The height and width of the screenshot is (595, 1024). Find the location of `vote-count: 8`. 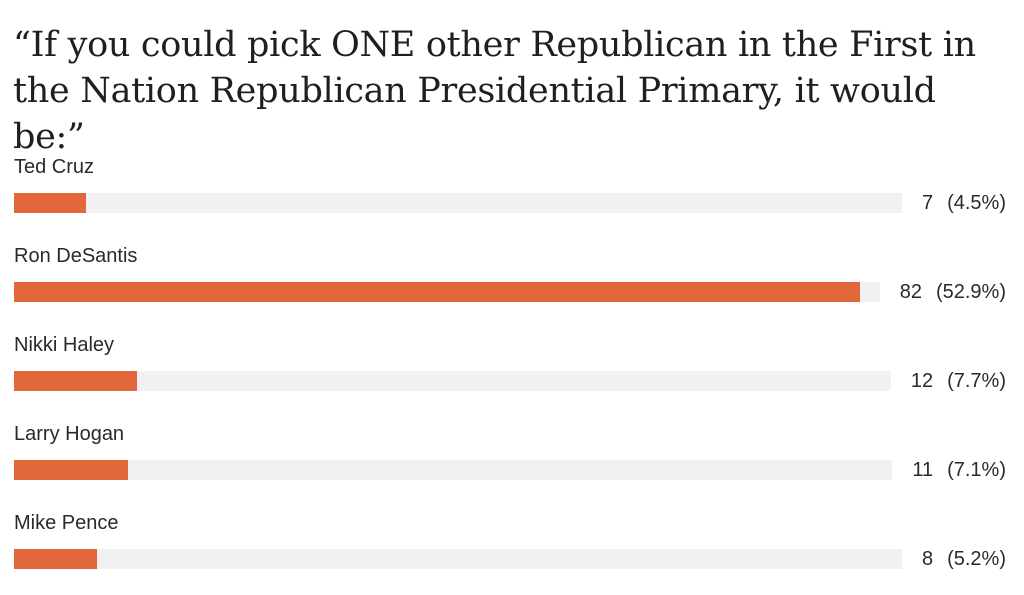

vote-count: 8 is located at coordinates (927, 559).